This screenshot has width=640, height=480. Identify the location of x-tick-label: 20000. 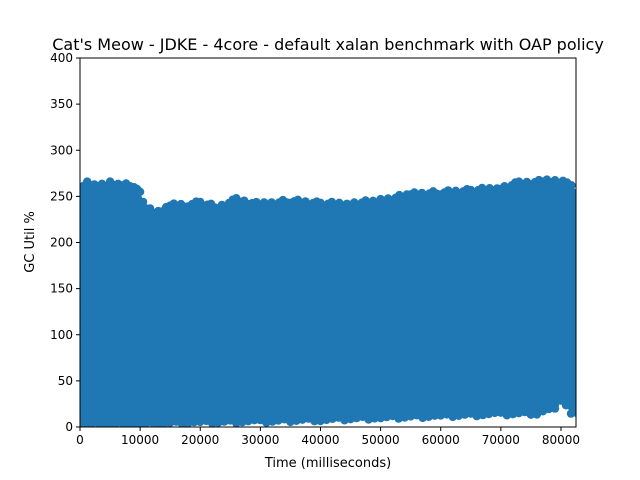
(200, 440).